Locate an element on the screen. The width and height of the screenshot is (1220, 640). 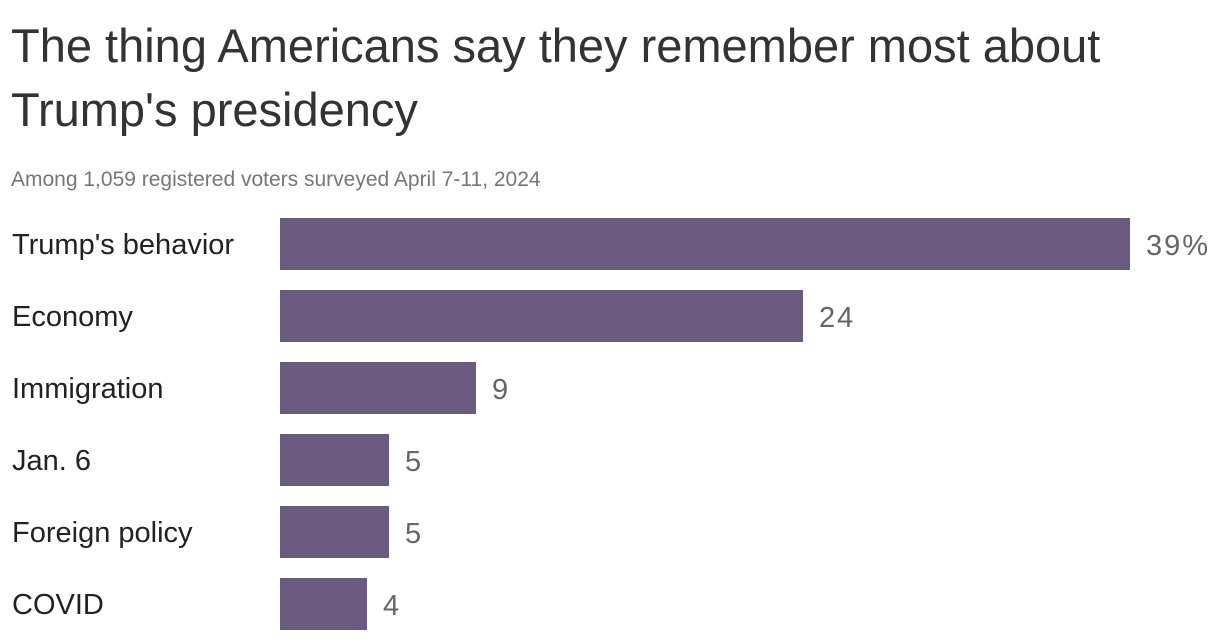
value-label: 4 is located at coordinates (392, 606).